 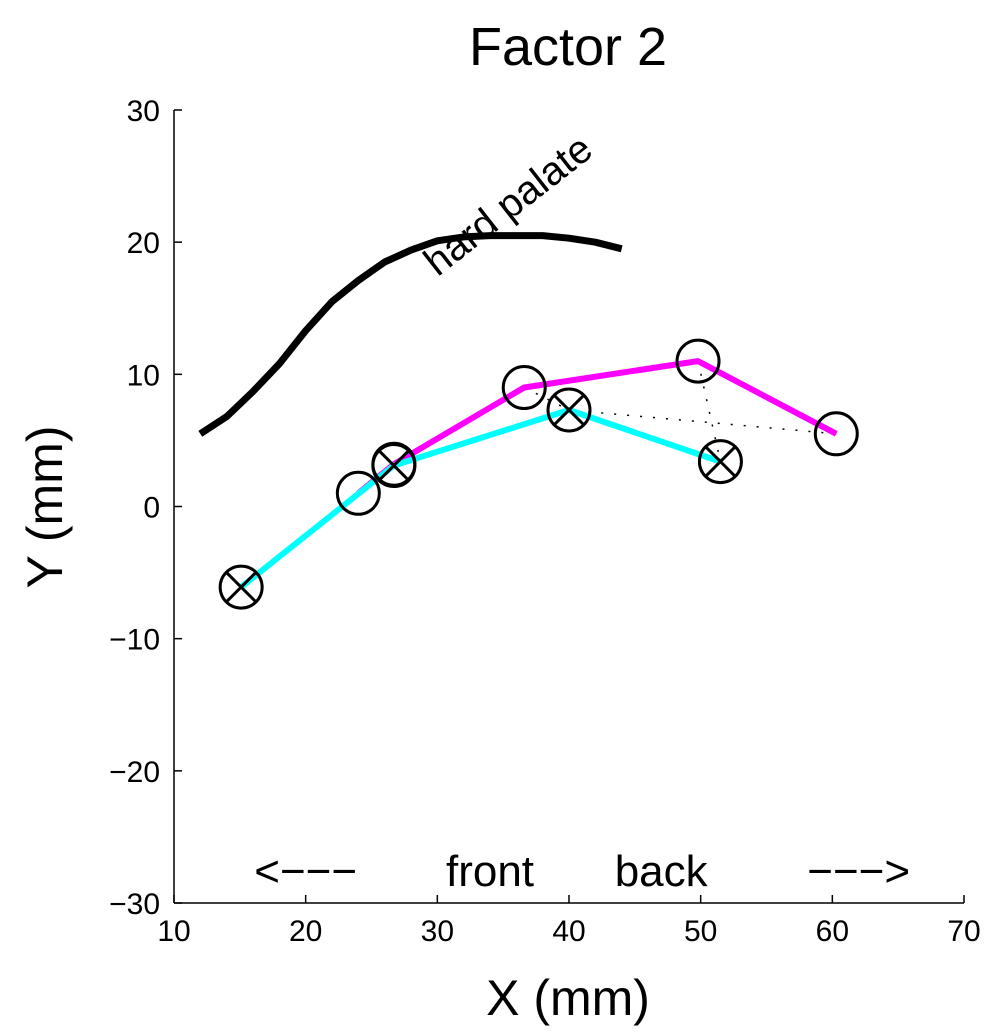 What do you see at coordinates (173, 931) in the screenshot?
I see `x-tick-label: 10` at bounding box center [173, 931].